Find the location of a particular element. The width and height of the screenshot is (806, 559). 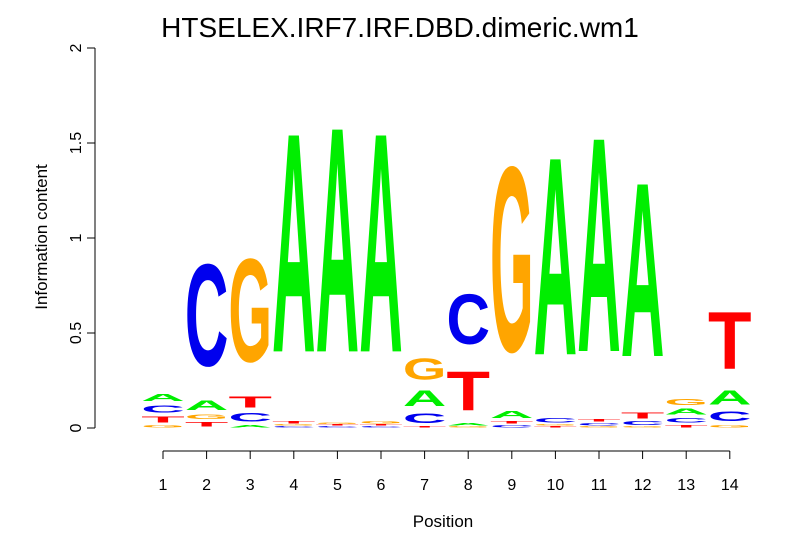

x-tick-label: 14 is located at coordinates (730, 485).